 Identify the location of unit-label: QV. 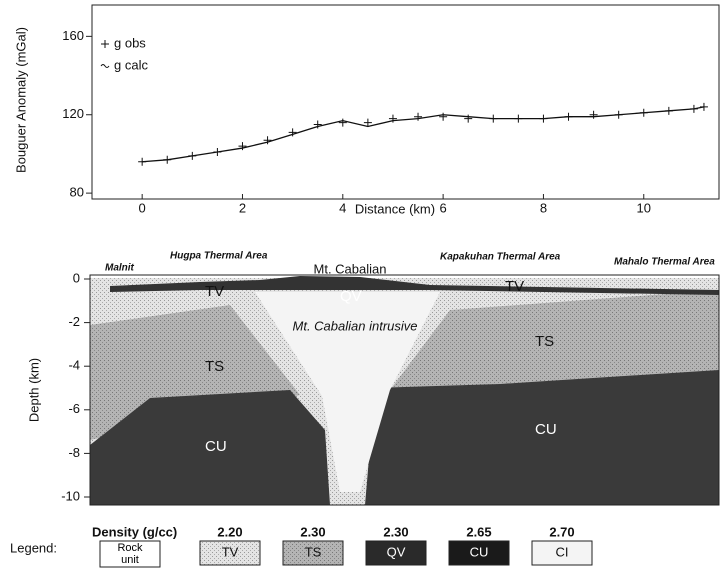
(351, 296).